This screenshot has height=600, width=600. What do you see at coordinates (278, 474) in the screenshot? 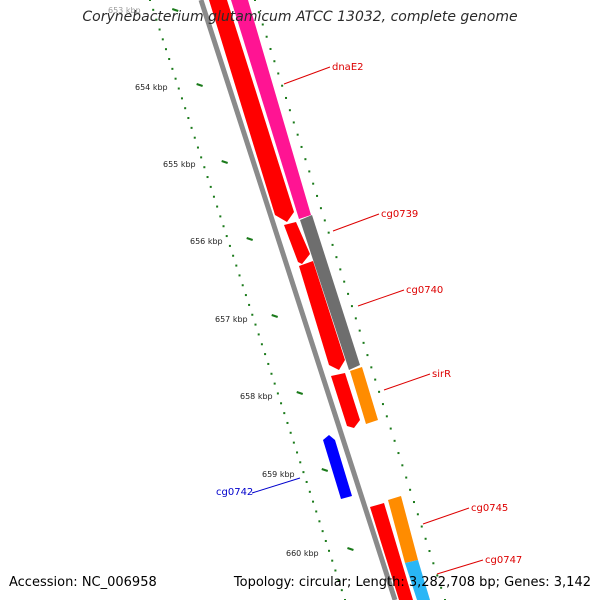
I see `ruler-label-659: 659 kbp` at bounding box center [278, 474].